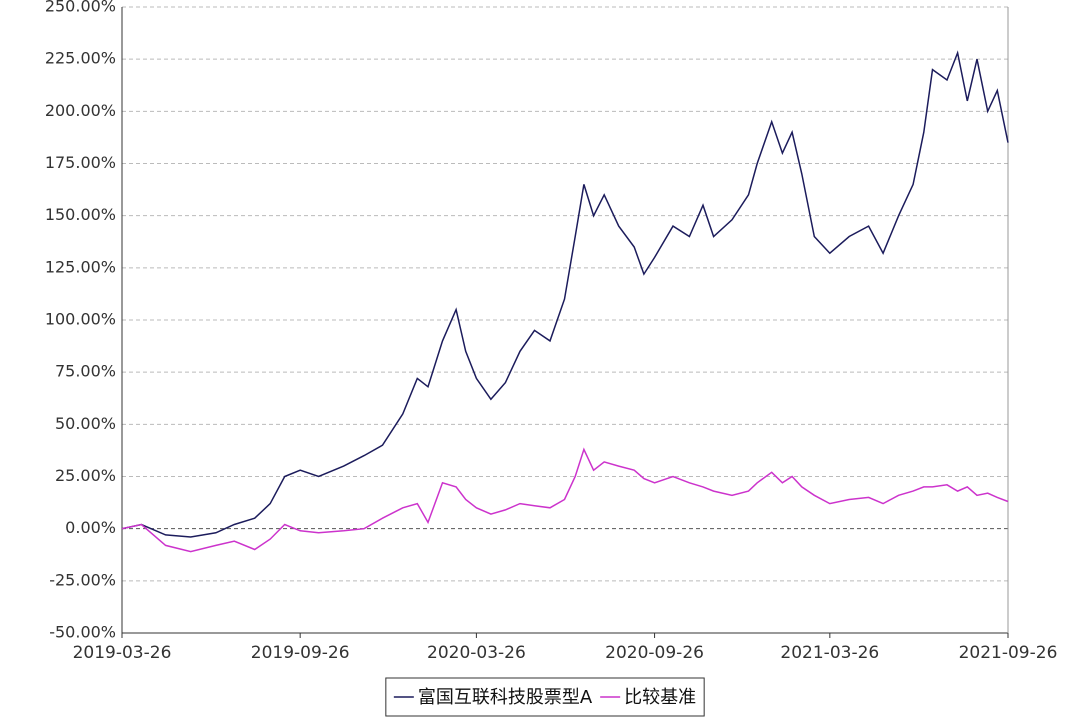 The height and width of the screenshot is (720, 1080). Describe the element at coordinates (1008, 653) in the screenshot. I see `x-tick-label: 2021-09-26` at that location.